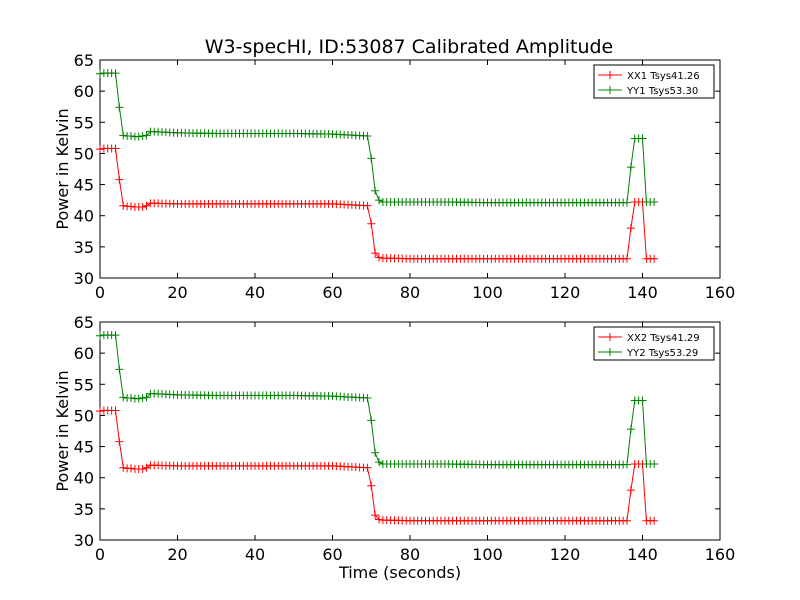 Image resolution: width=800 pixels, height=600 pixels. I want to click on y-tick-label: 30, so click(84, 278).